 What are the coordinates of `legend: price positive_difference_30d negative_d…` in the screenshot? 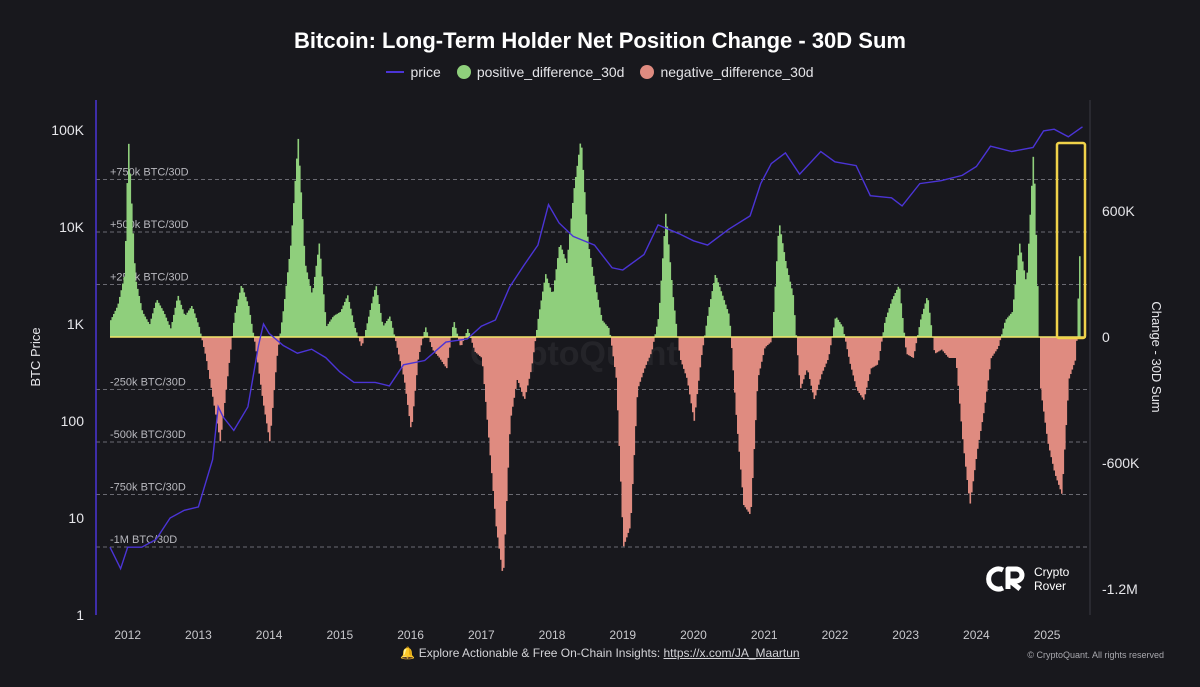 It's located at (600, 72).